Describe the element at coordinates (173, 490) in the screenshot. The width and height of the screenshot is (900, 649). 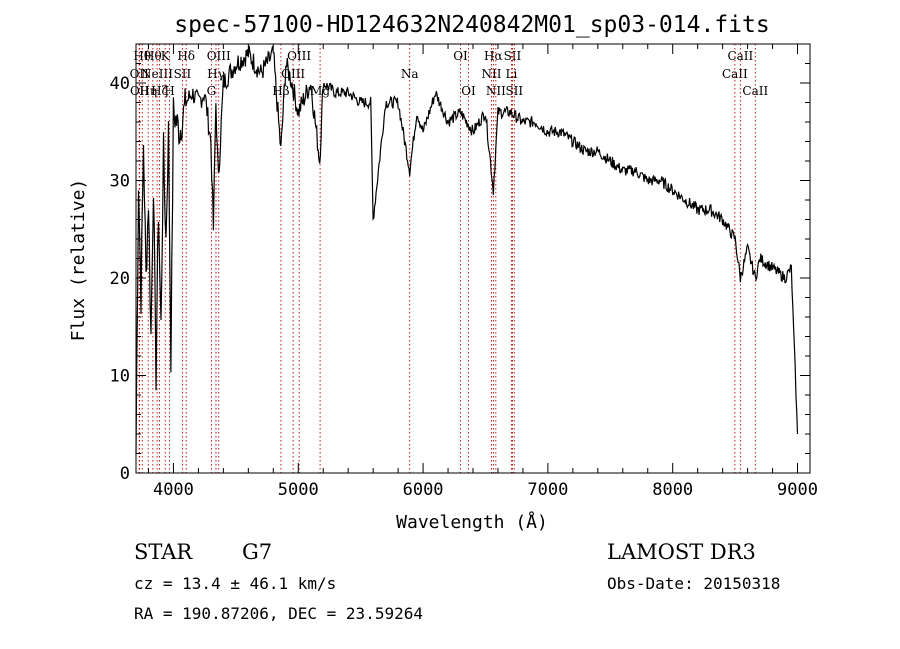
I see `x-tick-label: 4000` at that location.